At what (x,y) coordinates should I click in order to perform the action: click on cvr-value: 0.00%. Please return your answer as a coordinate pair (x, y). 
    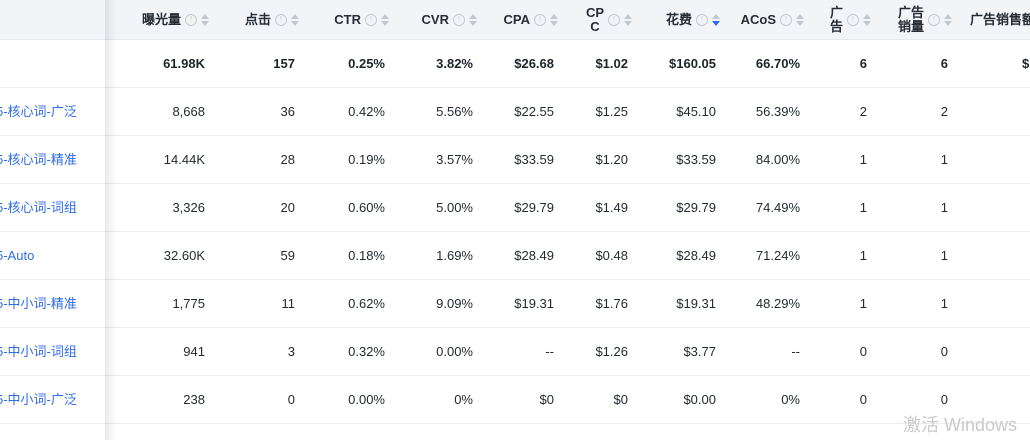
    Looking at the image, I should click on (454, 351).